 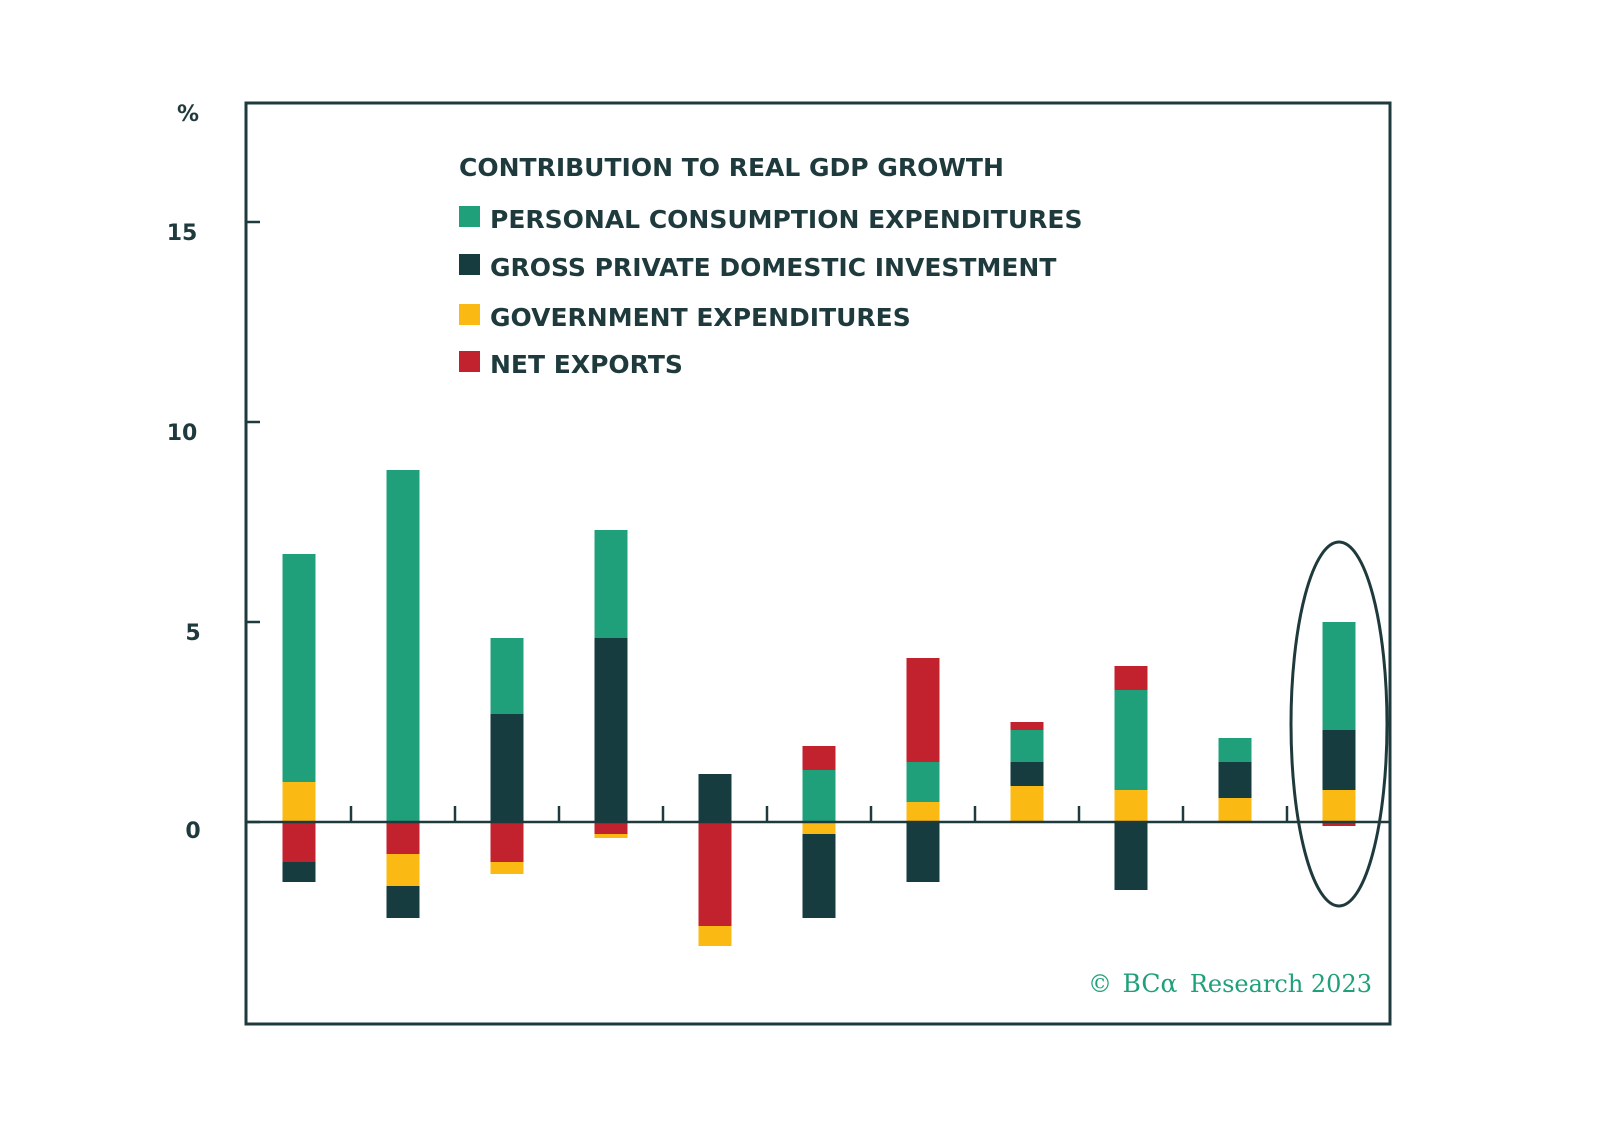 I want to click on credit-text: Research 2023, so click(x=1281, y=984).